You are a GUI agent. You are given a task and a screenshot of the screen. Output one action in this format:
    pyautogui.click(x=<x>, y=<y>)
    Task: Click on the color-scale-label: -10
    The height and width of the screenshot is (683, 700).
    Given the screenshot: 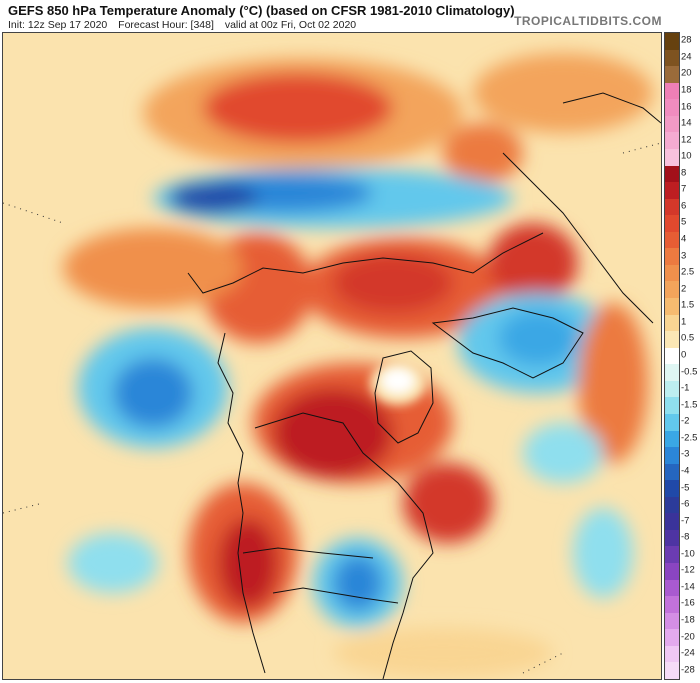 What is the action you would take?
    pyautogui.click(x=688, y=554)
    